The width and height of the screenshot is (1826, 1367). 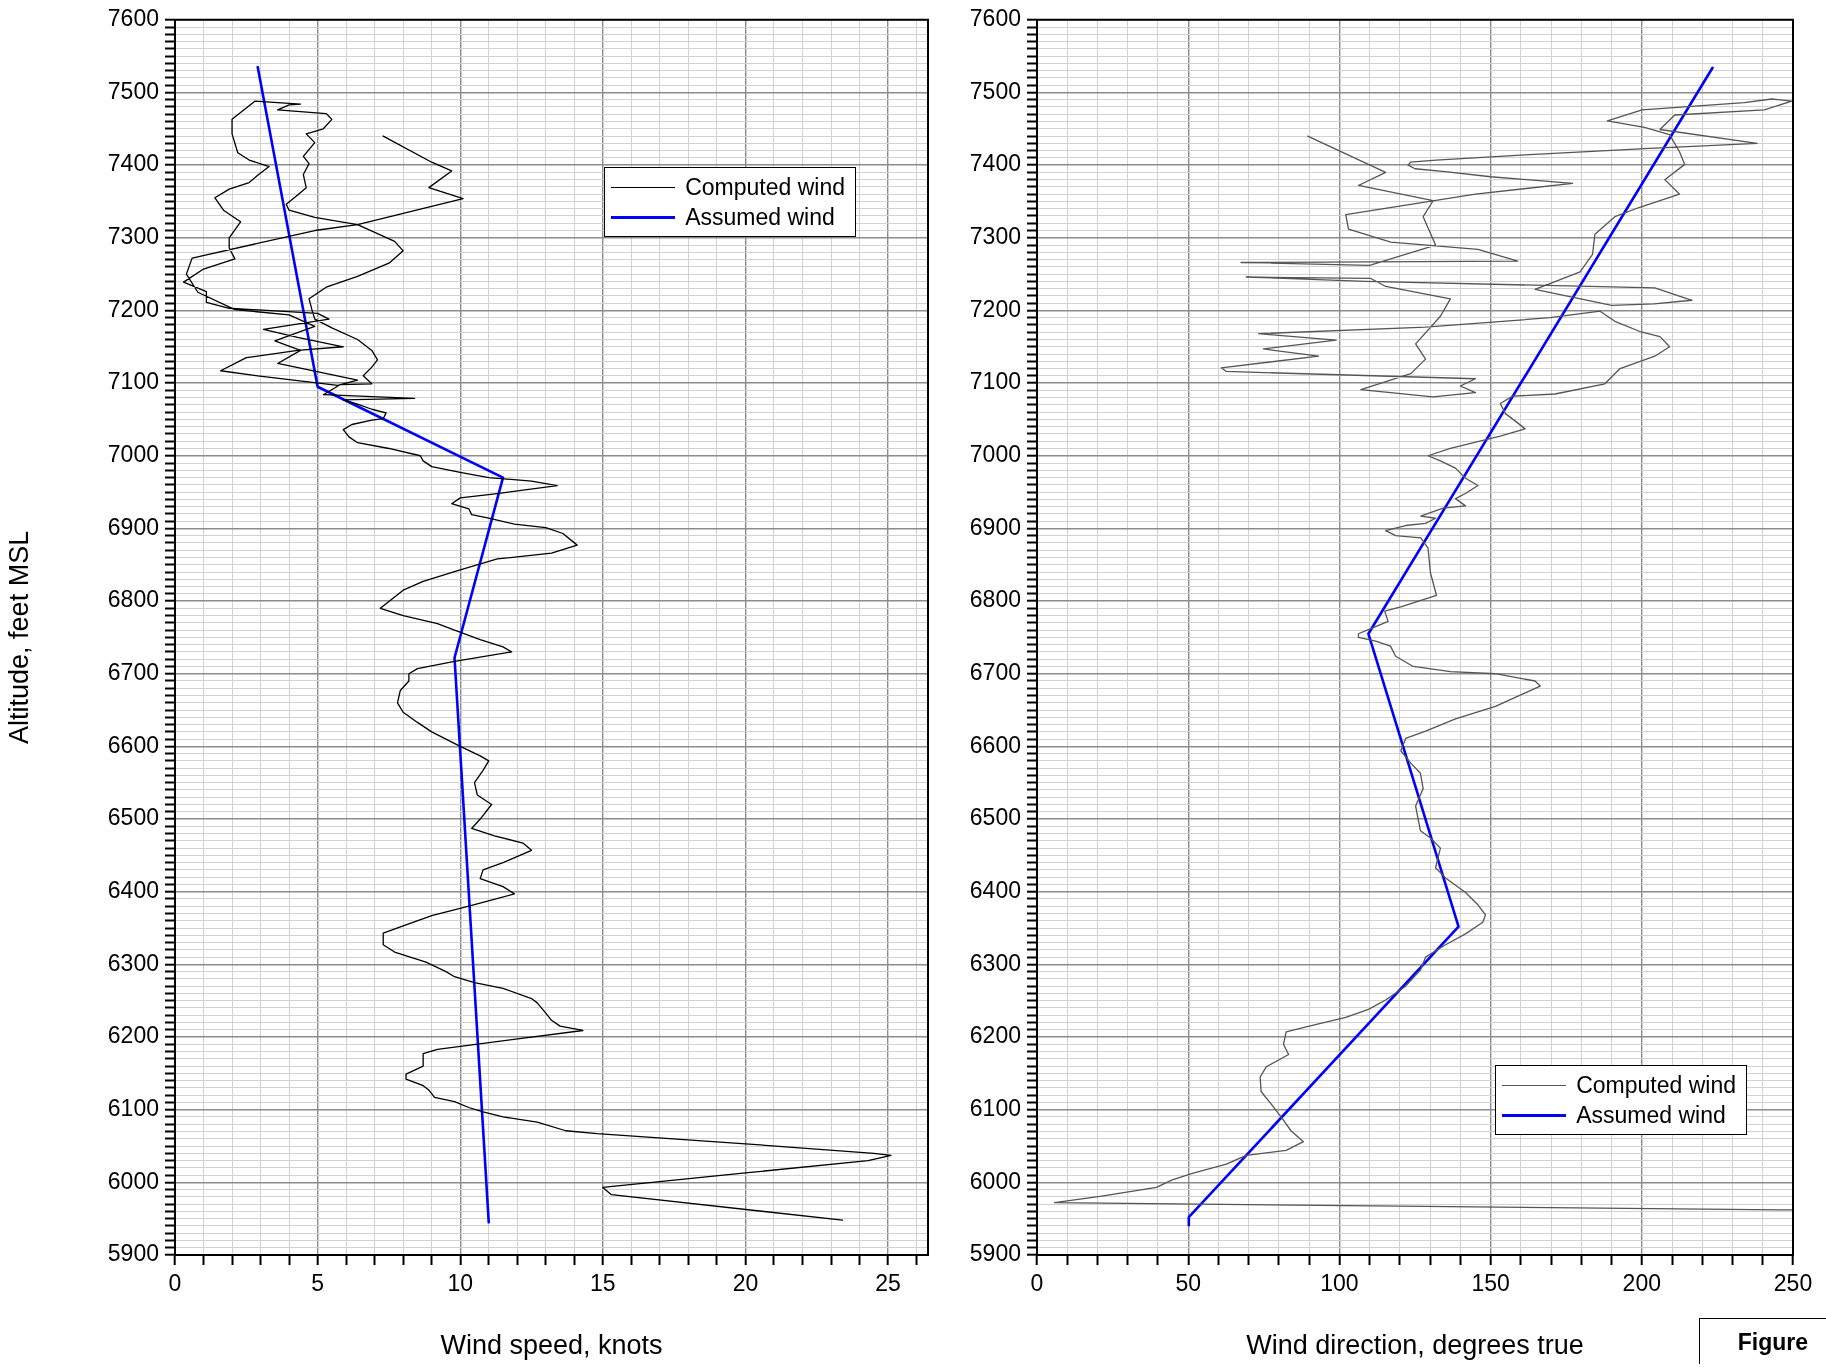 I want to click on x-tick-label: 15, so click(x=603, y=1283).